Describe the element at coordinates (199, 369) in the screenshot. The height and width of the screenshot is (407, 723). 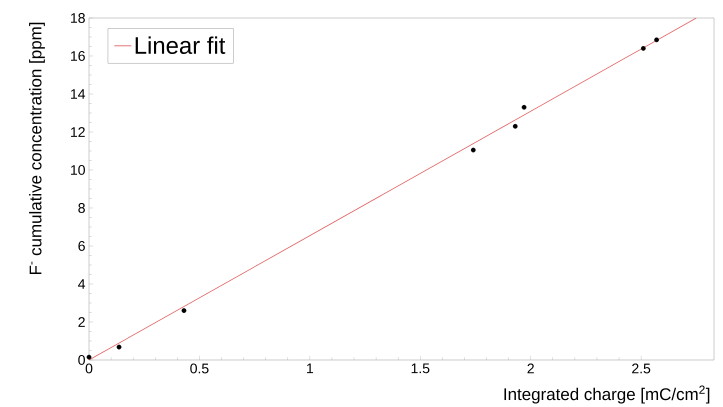
I see `x-tick-label: 0.5` at that location.